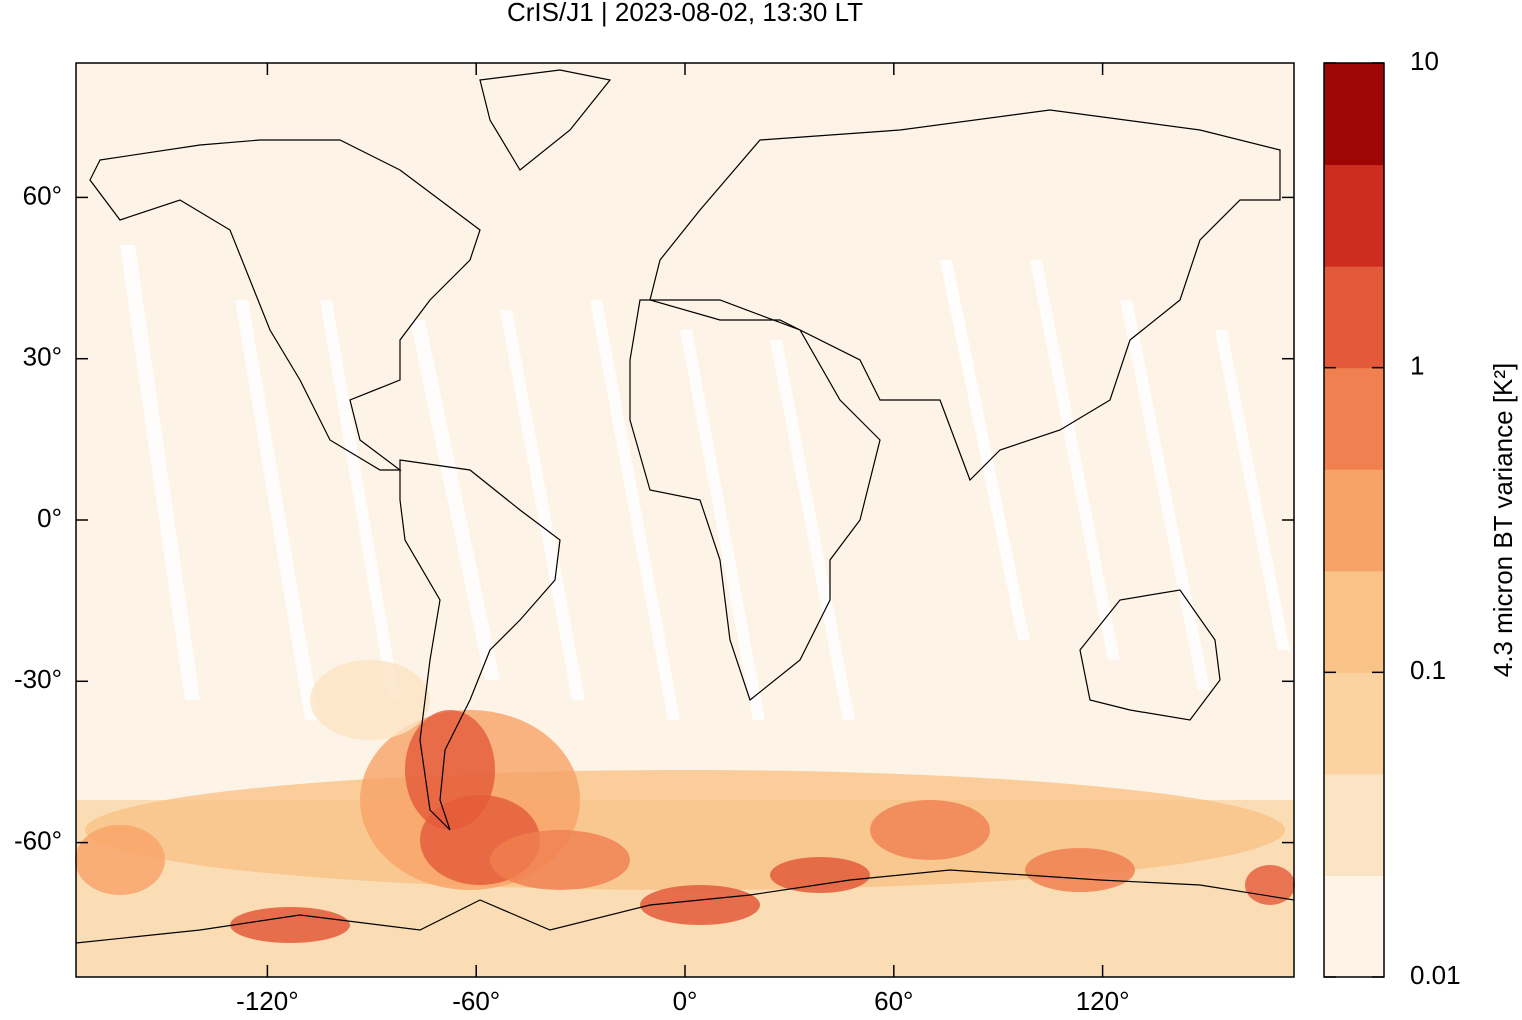 The height and width of the screenshot is (1020, 1522). I want to click on colorbar-frame, so click(1354, 520).